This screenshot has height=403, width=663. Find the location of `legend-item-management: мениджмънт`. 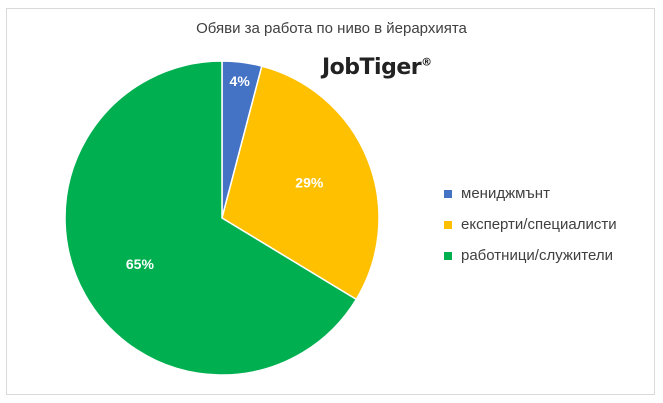

legend-item-management: мениджмънт is located at coordinates (530, 193).